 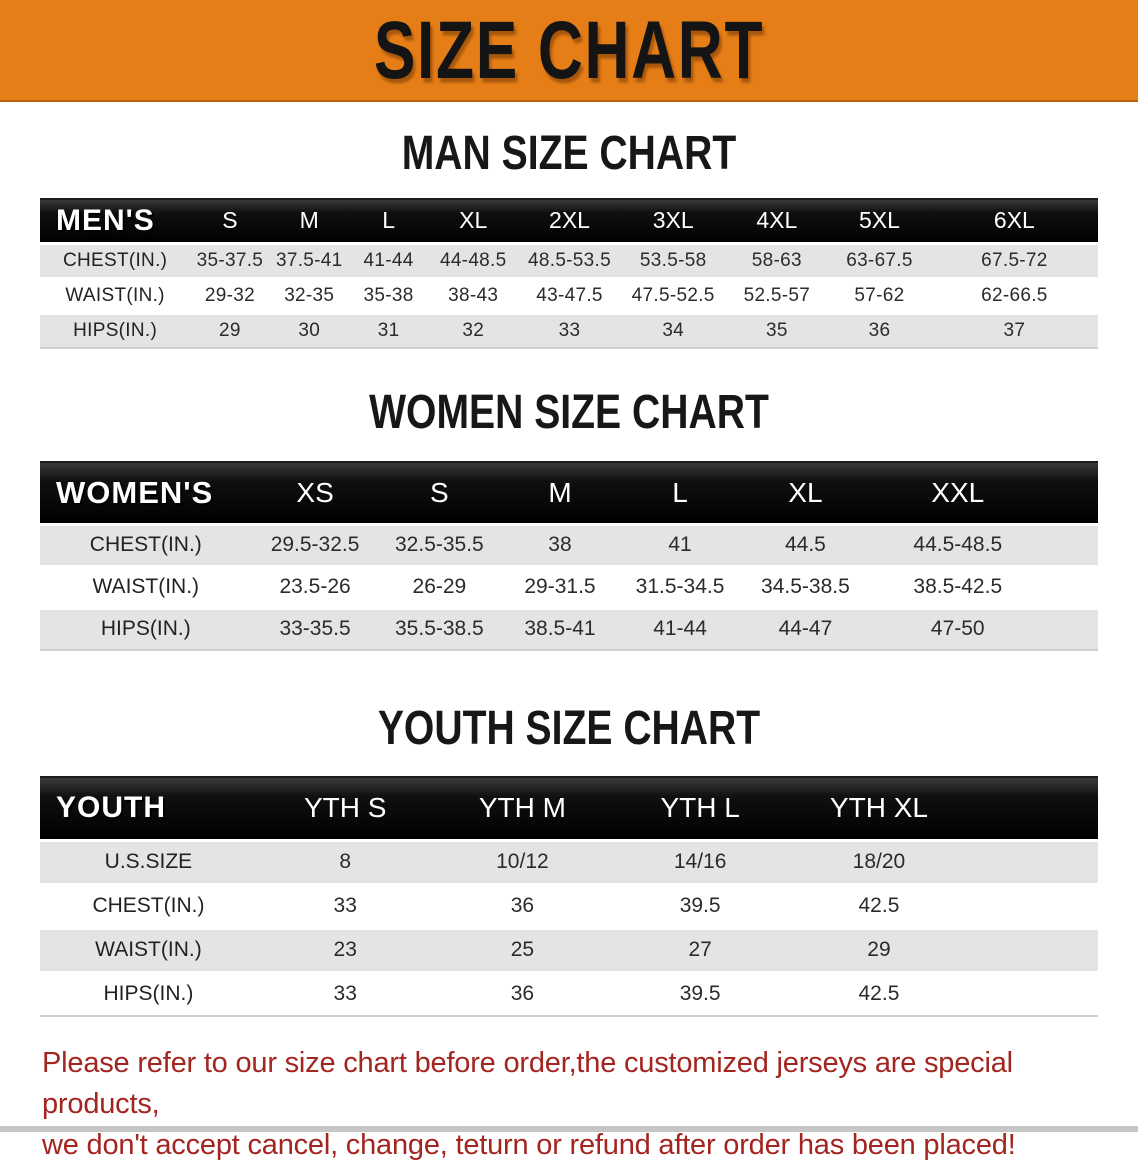 What do you see at coordinates (700, 949) in the screenshot?
I see `table-cell: 27` at bounding box center [700, 949].